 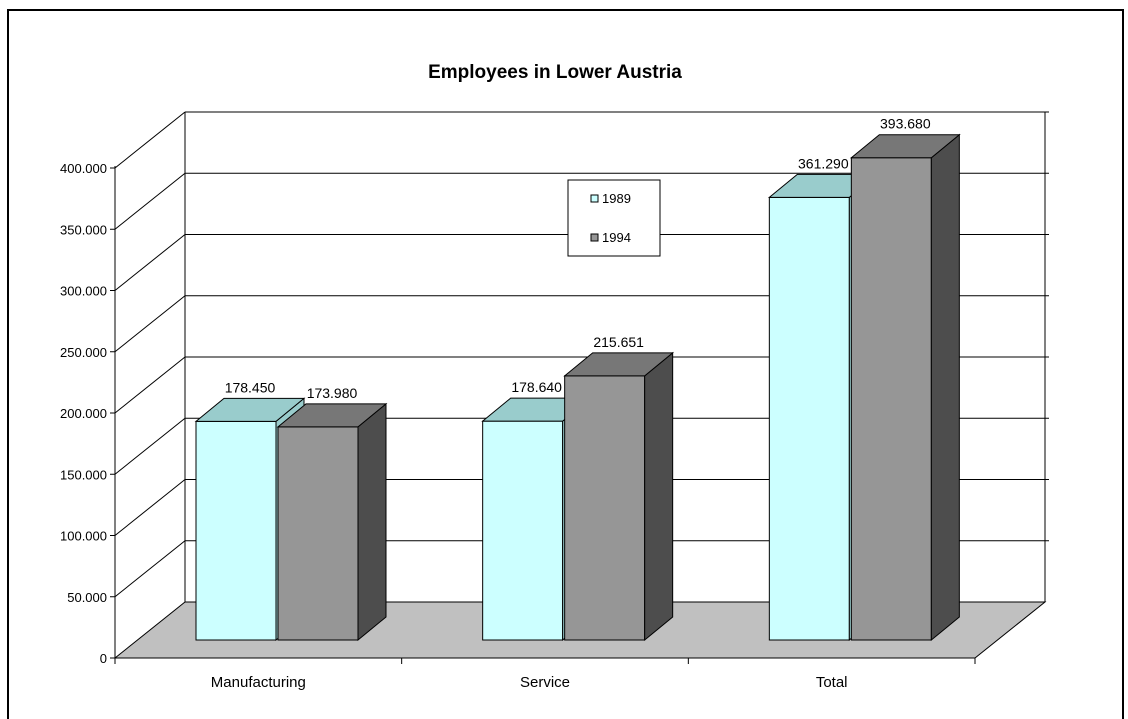 I want to click on data-label: 178.450, so click(x=250, y=387).